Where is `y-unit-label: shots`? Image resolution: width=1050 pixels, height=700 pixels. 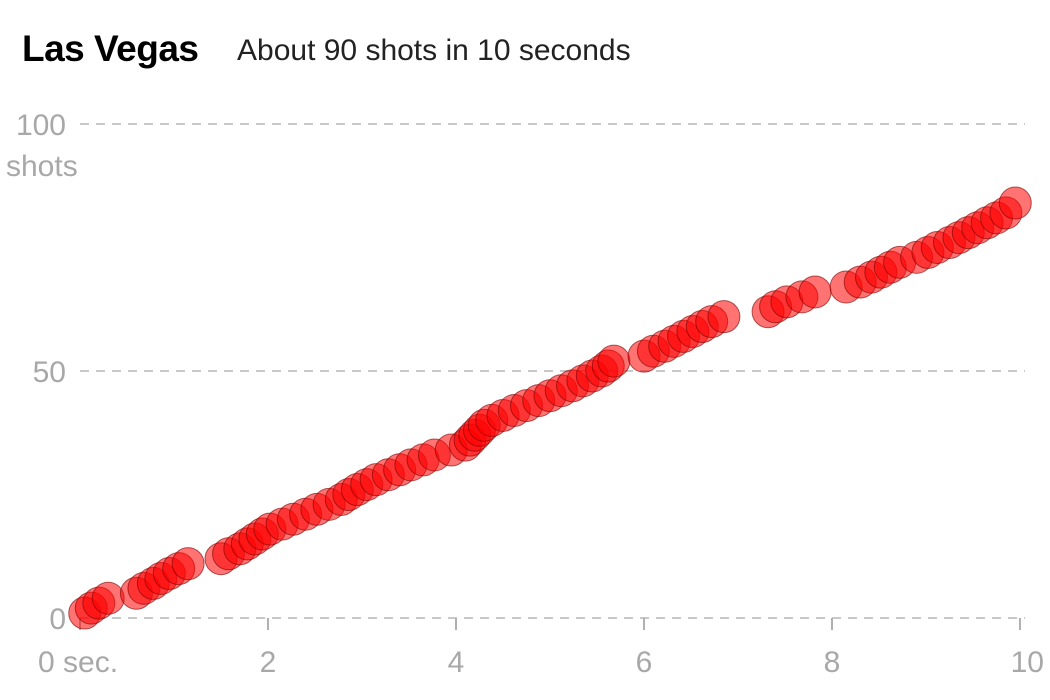 y-unit-label: shots is located at coordinates (42, 166).